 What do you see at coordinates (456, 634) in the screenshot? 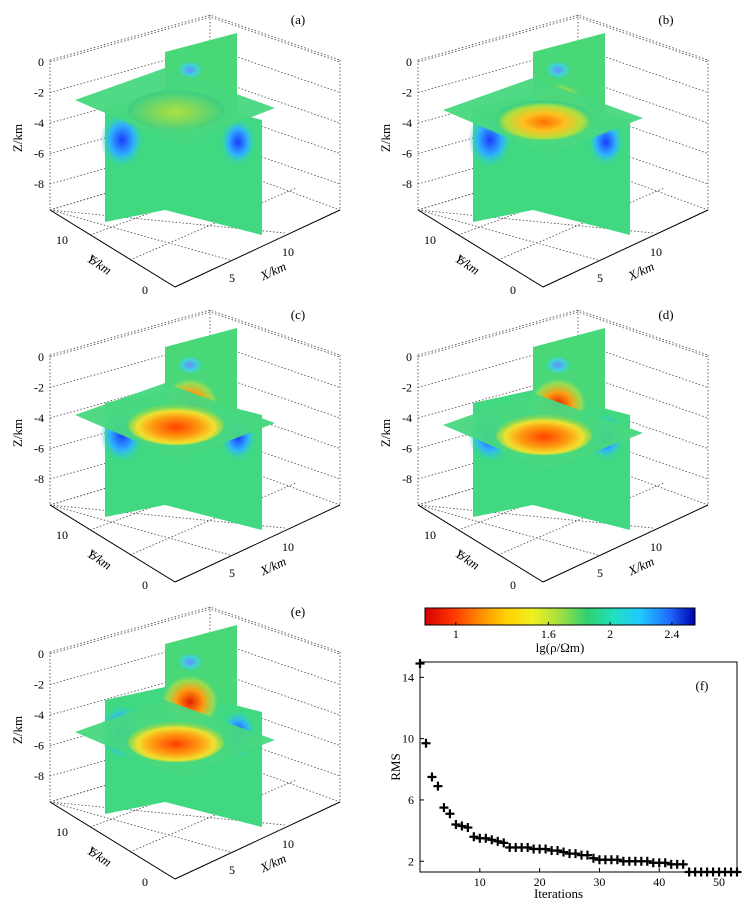
I see `colorbar-tick-label: 1` at bounding box center [456, 634].